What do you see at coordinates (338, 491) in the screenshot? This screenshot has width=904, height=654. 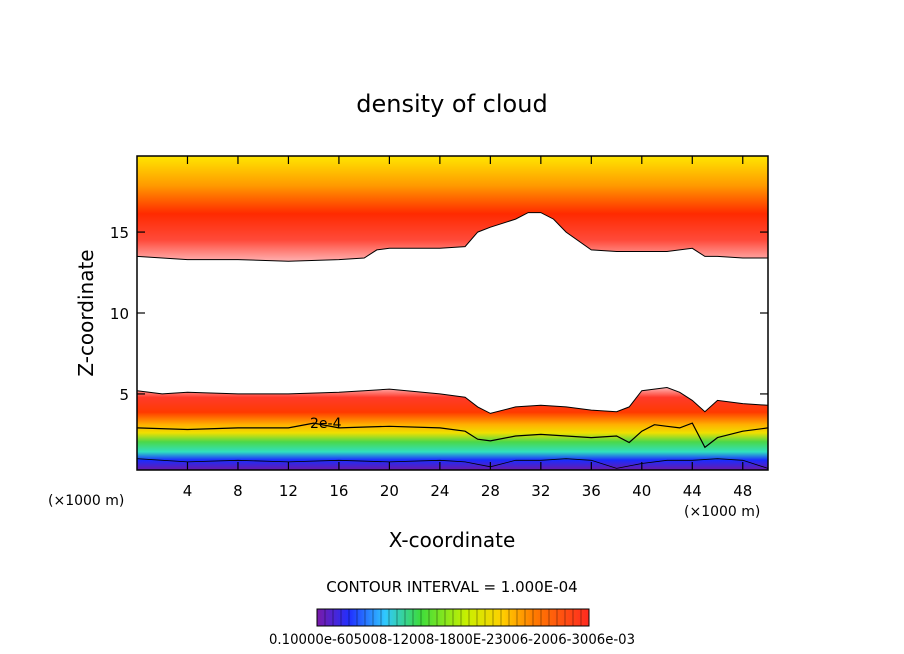 I see `x-tick-label-16: 16` at bounding box center [338, 491].